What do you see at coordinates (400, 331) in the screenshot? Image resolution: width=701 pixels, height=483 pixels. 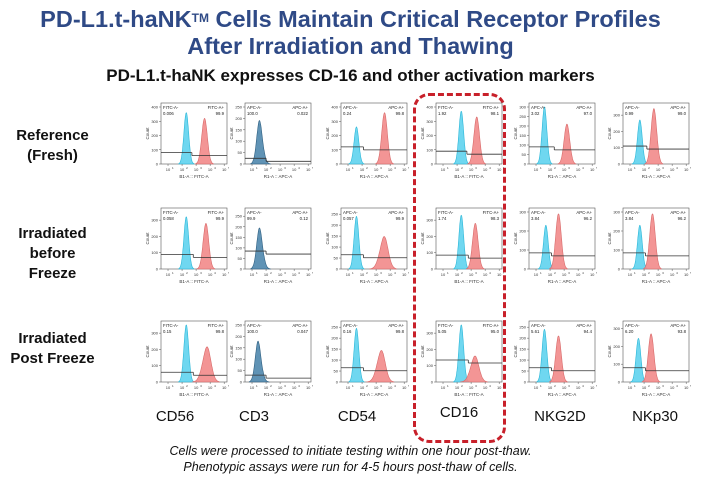 I see `positive-percent: 99.8` at bounding box center [400, 331].